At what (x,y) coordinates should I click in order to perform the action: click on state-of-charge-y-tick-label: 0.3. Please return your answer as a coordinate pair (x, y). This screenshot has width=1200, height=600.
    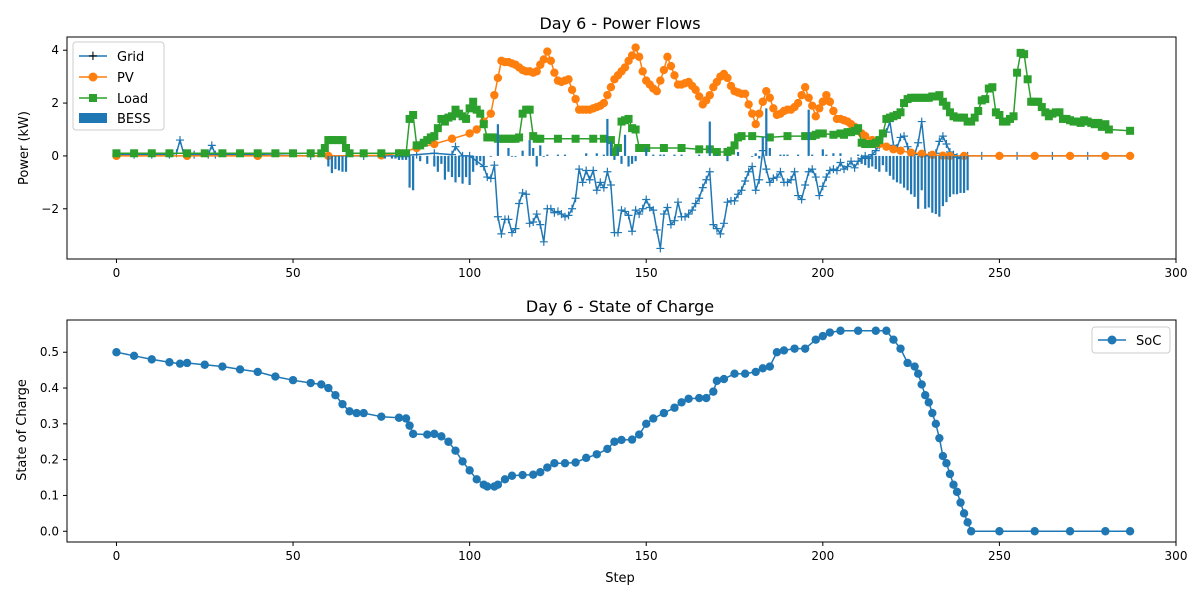
    Looking at the image, I should click on (49, 424).